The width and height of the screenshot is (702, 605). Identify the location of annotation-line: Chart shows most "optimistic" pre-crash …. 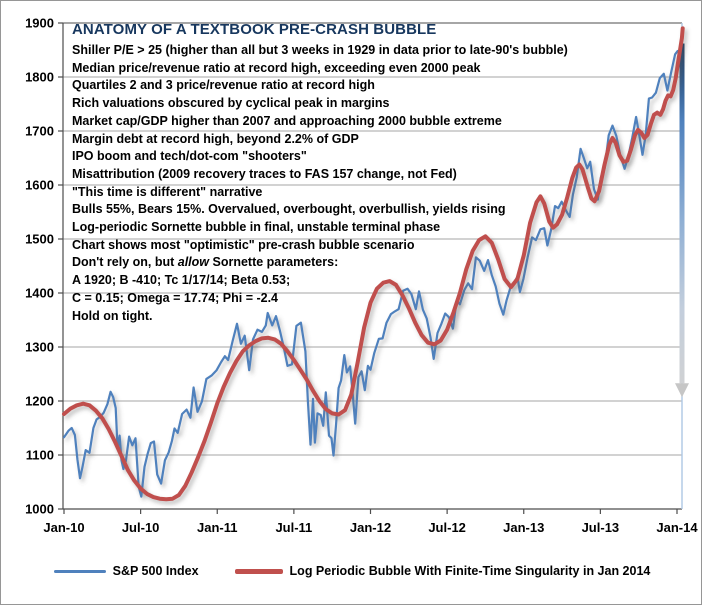
(243, 244).